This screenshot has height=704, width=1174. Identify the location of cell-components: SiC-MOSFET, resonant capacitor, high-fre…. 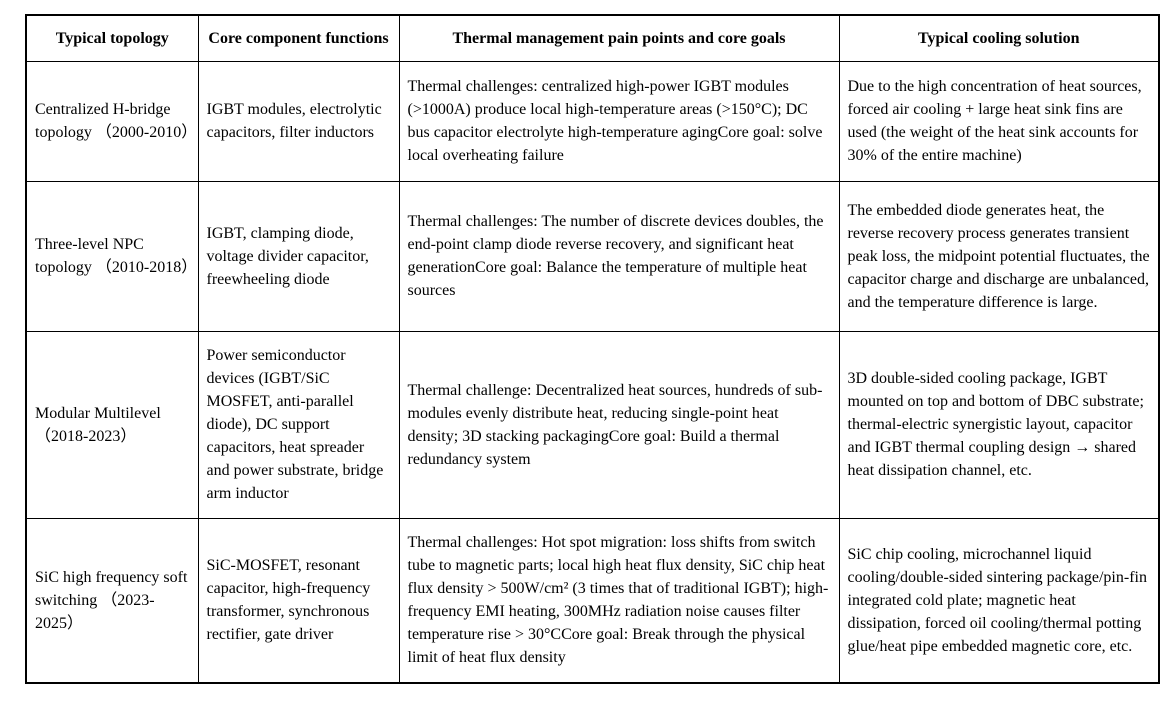
(298, 600).